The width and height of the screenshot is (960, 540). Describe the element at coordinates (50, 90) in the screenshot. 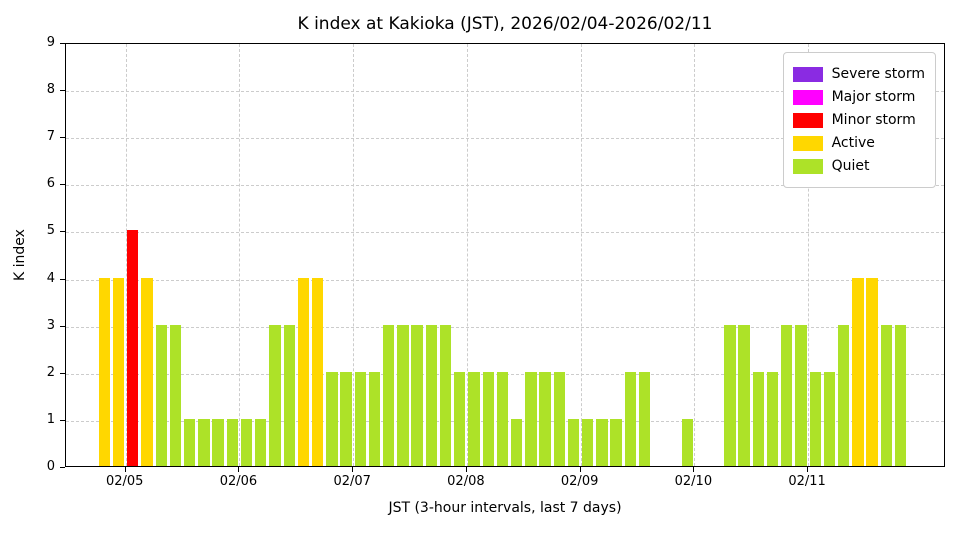

I see `y-tick-label: 8` at that location.